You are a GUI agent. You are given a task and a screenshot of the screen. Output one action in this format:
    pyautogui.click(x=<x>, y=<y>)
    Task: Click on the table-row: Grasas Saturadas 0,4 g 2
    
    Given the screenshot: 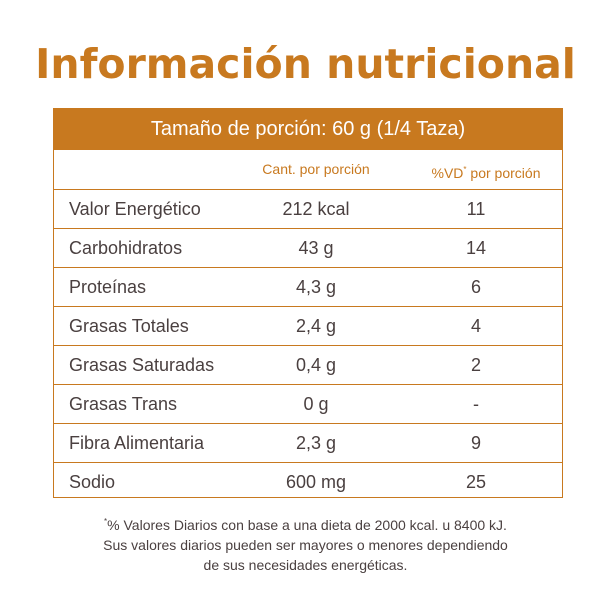 What is the action you would take?
    pyautogui.click(x=308, y=365)
    